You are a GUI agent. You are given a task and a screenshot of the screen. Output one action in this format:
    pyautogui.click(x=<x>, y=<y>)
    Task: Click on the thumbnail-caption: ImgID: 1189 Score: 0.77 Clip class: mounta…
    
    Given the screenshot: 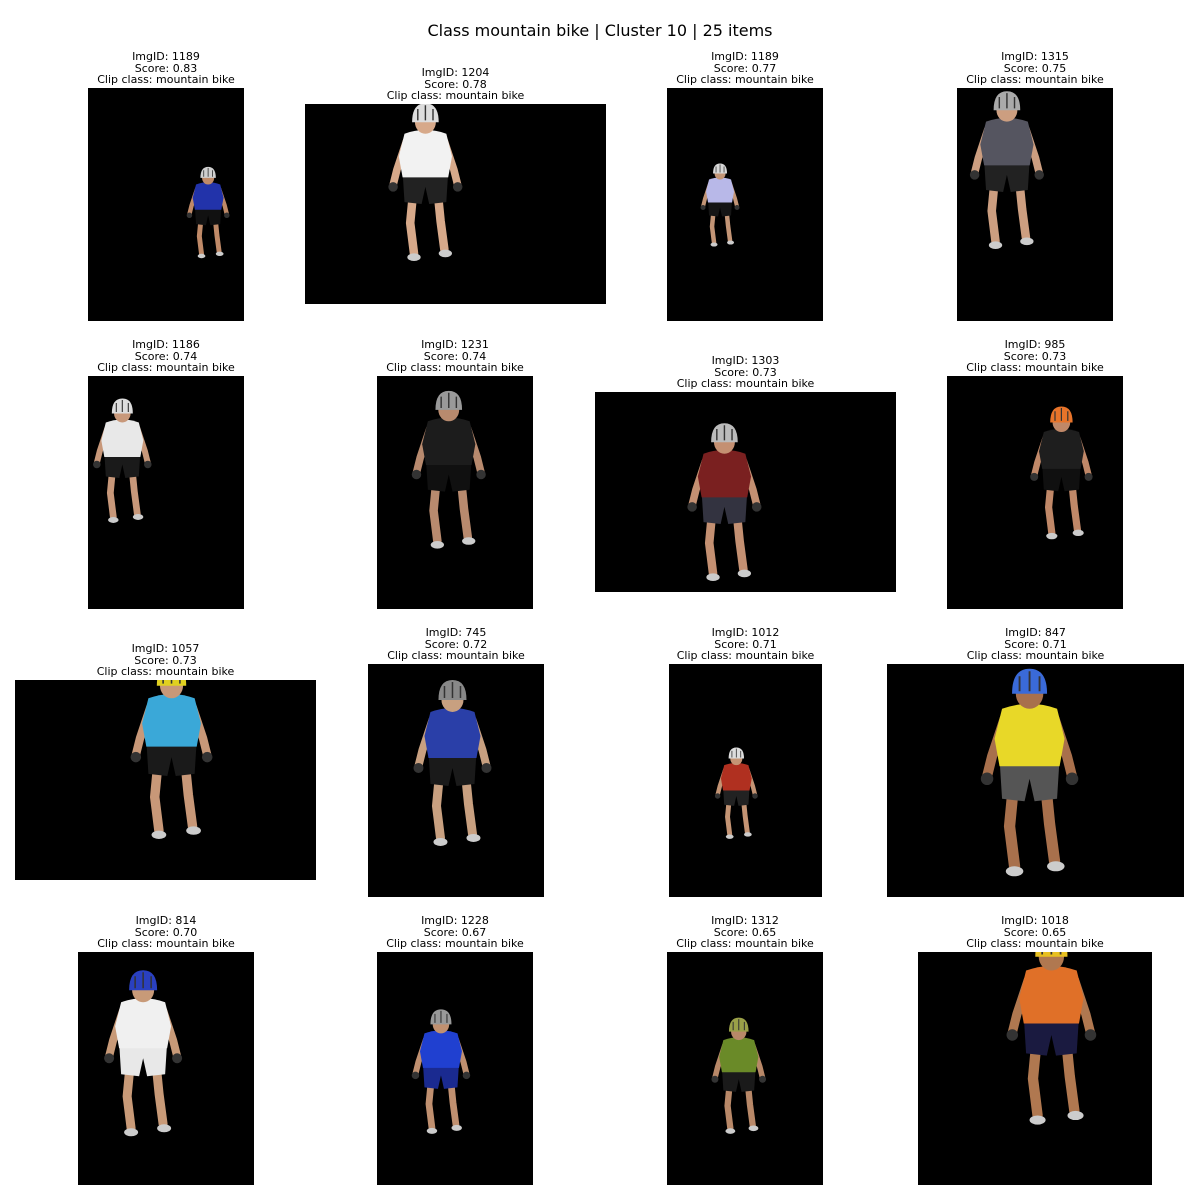 What is the action you would take?
    pyautogui.click(x=745, y=68)
    